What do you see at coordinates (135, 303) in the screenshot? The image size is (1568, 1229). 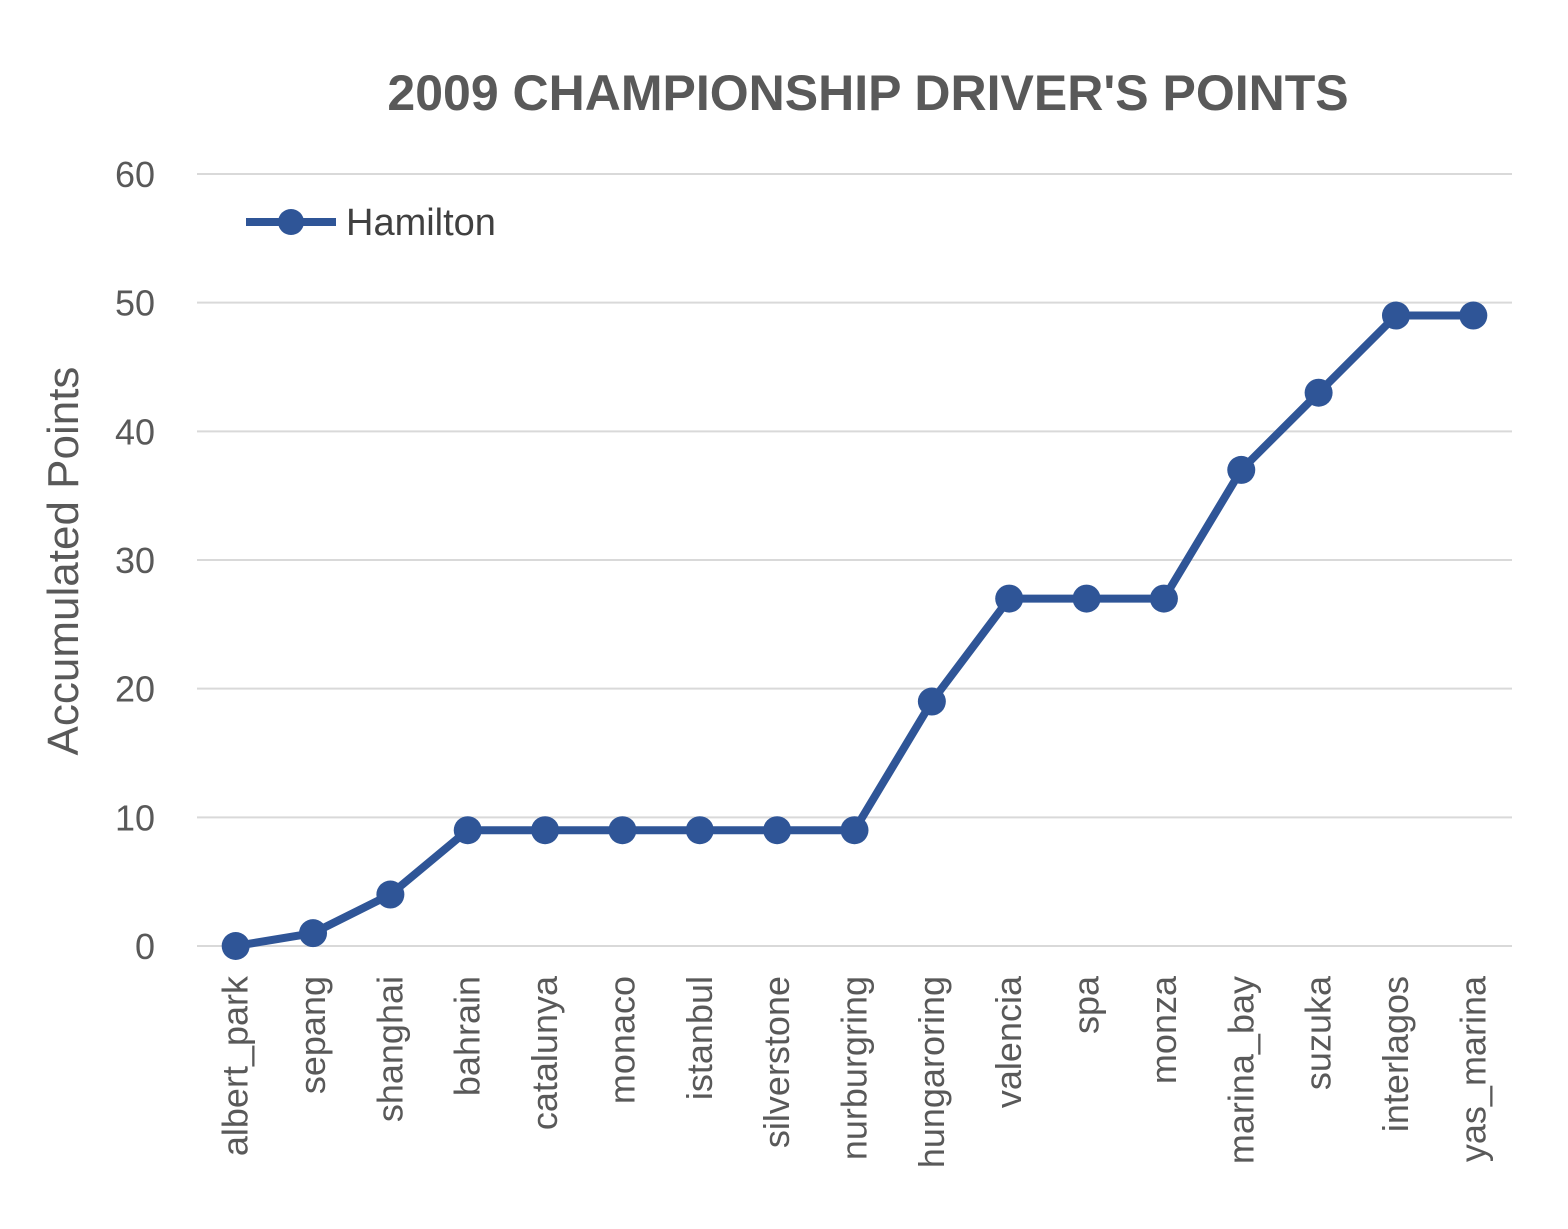 I see `y-tick-label: 50` at bounding box center [135, 303].